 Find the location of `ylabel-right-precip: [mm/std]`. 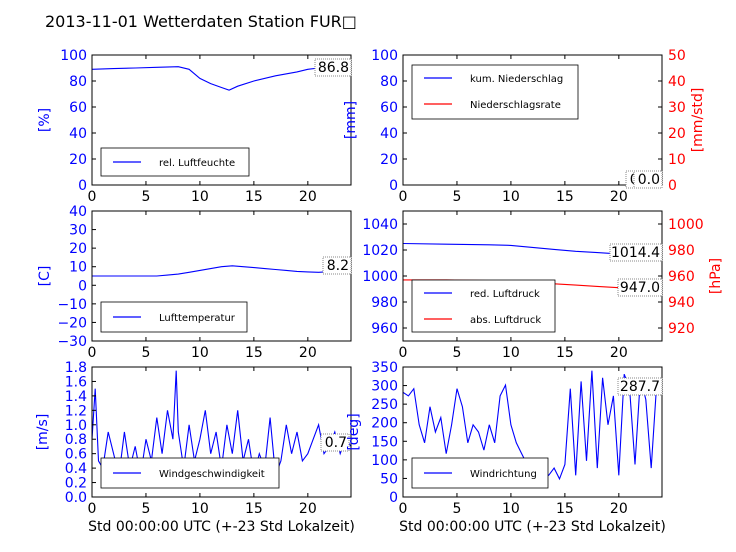

ylabel-right-precip: [mm/std] is located at coordinates (698, 120).